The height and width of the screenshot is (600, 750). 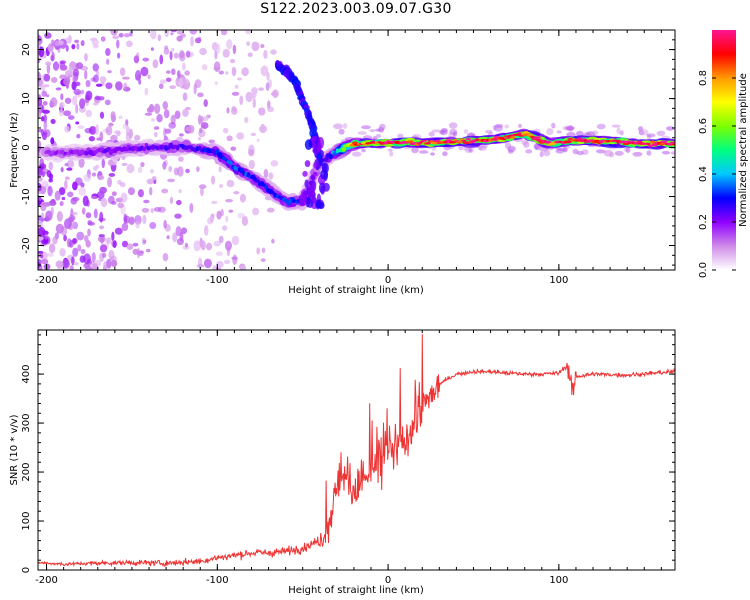 I want to click on spectrogram-y-tick-label: -20, so click(x=26, y=245).